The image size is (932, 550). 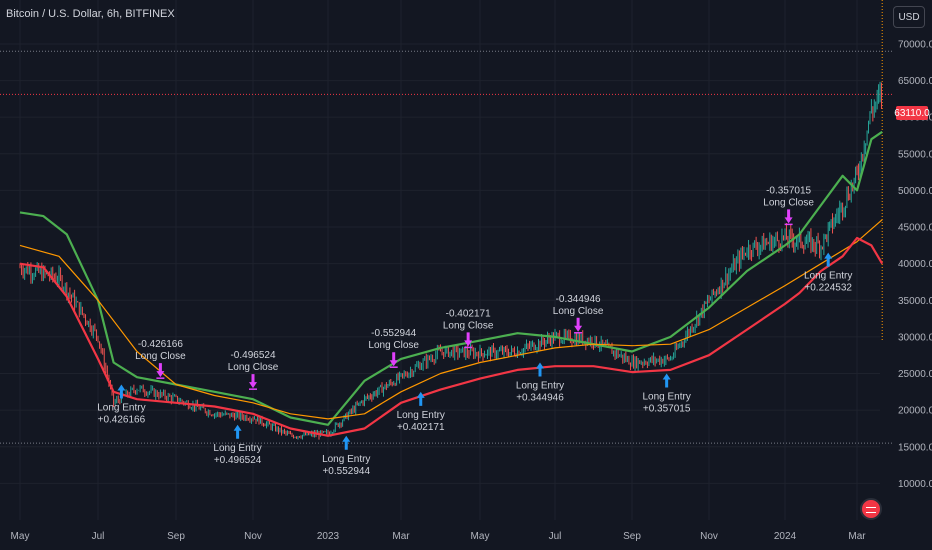 What do you see at coordinates (912, 113) in the screenshot?
I see `current-price-tag: 63110.0` at bounding box center [912, 113].